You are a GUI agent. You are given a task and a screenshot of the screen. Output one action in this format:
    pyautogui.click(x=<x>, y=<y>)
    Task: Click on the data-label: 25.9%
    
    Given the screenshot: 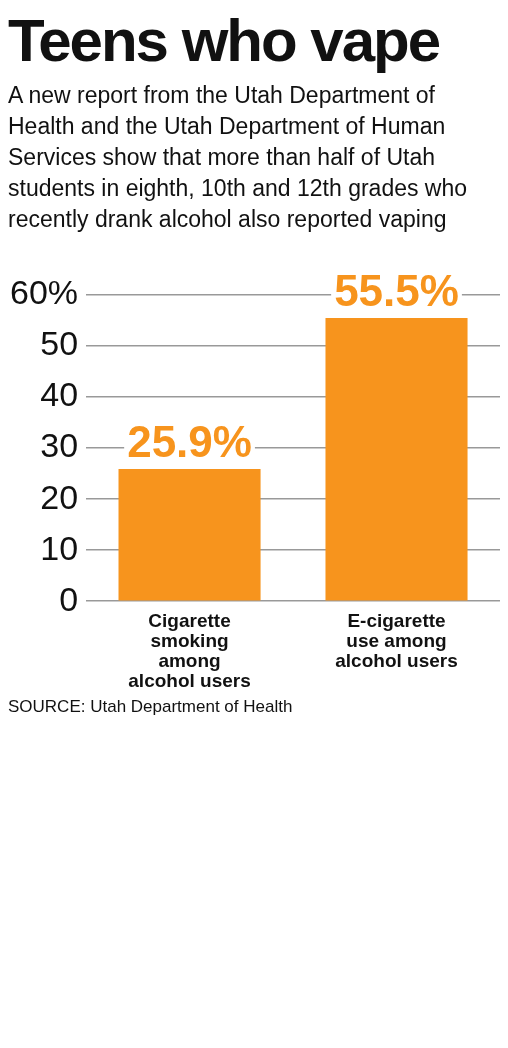 What is the action you would take?
    pyautogui.click(x=189, y=442)
    